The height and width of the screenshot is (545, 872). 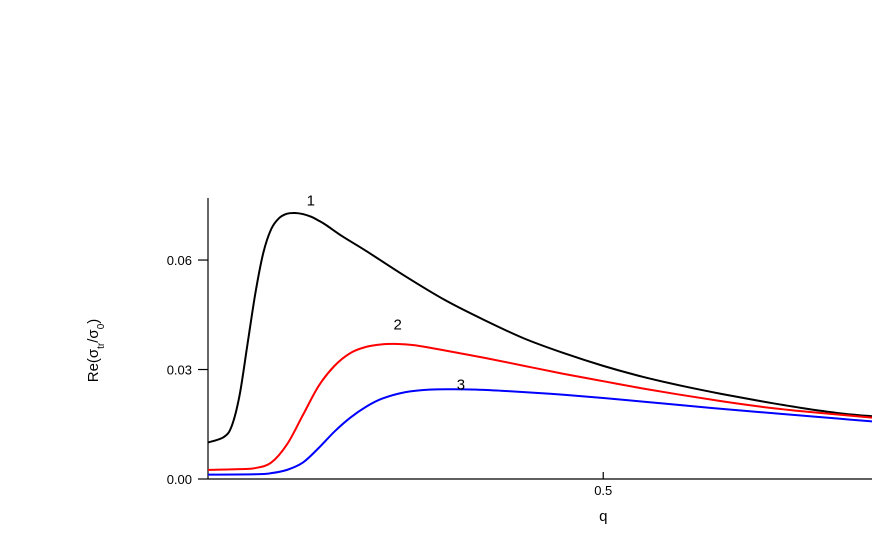 What do you see at coordinates (179, 479) in the screenshot?
I see `y-tick-label: 0.00` at bounding box center [179, 479].